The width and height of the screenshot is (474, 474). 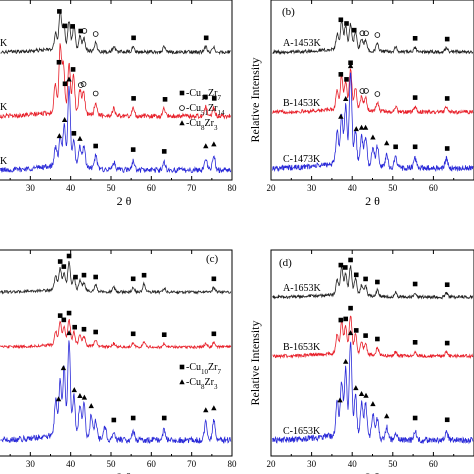 What do you see at coordinates (4, 161) in the screenshot?
I see `series-label: K` at bounding box center [4, 161].